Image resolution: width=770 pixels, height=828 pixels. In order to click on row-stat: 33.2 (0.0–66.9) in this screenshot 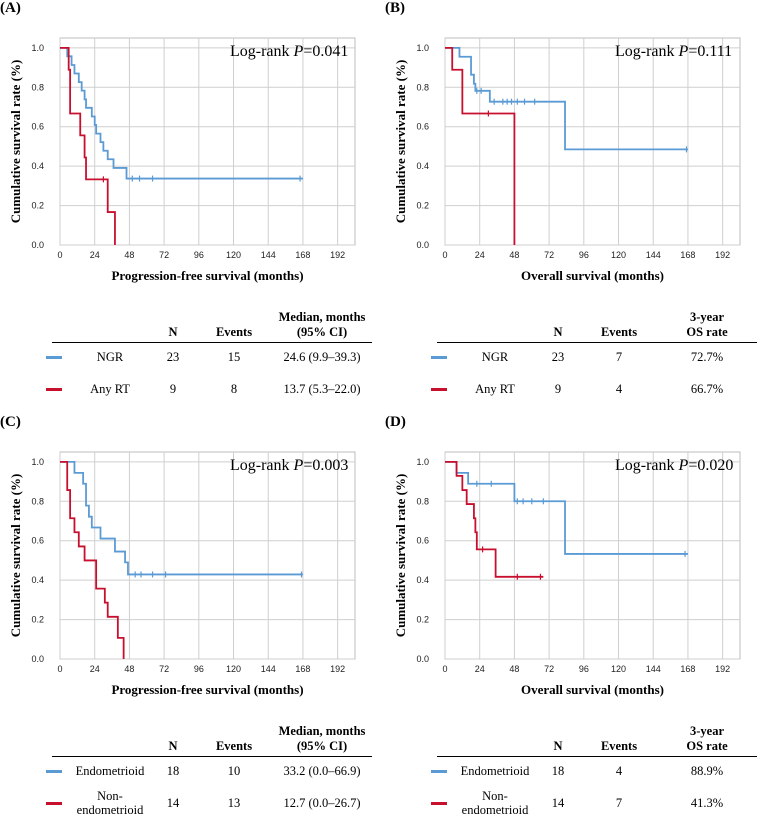, I will do `click(322, 771)`.